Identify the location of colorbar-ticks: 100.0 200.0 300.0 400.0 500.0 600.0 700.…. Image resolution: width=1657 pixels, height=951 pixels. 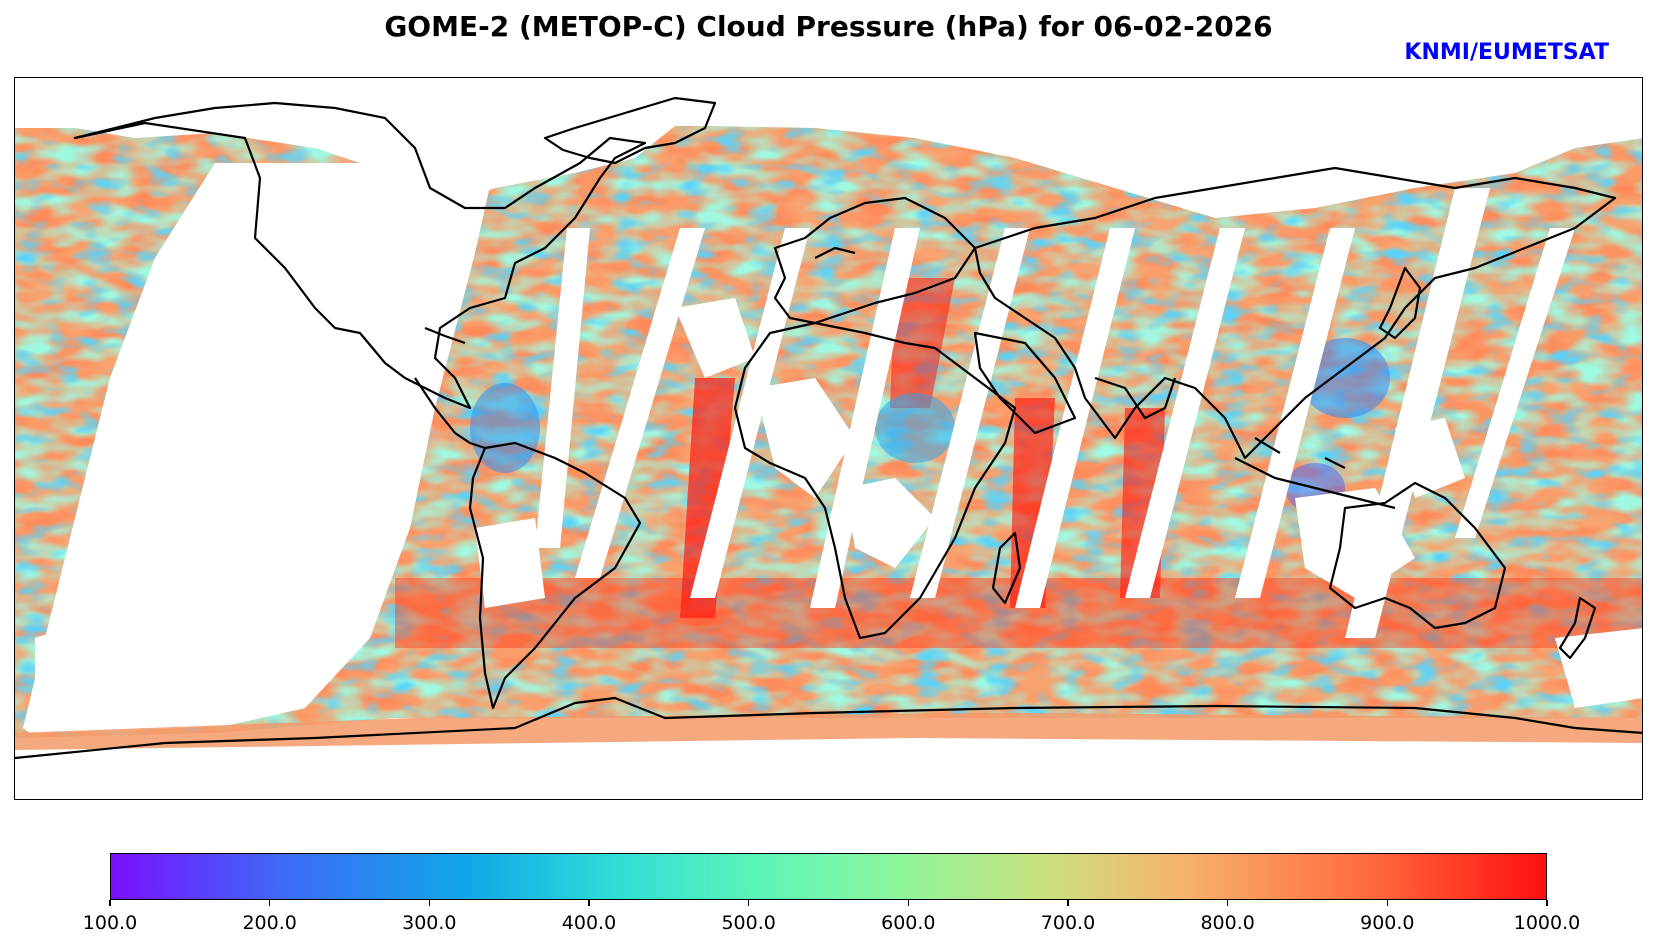
(831, 917).